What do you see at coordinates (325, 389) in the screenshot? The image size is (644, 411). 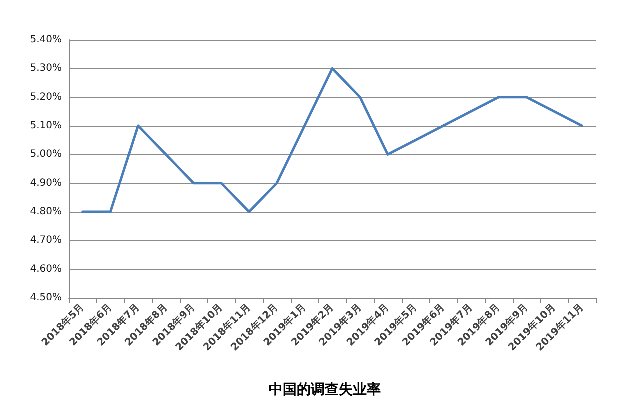 I see `text: 中国的调查失业率` at bounding box center [325, 389].